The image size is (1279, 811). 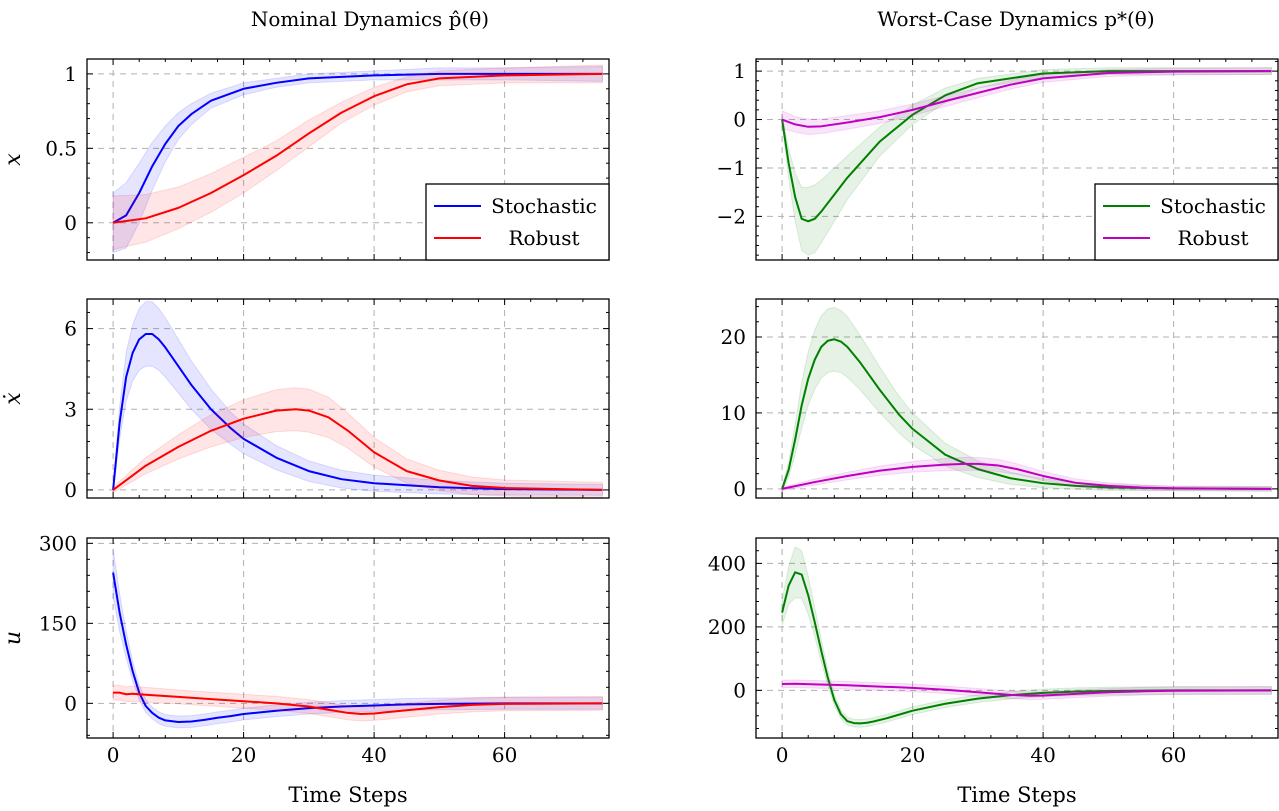 What do you see at coordinates (58, 623) in the screenshot?
I see `y-tick-label: 150` at bounding box center [58, 623].